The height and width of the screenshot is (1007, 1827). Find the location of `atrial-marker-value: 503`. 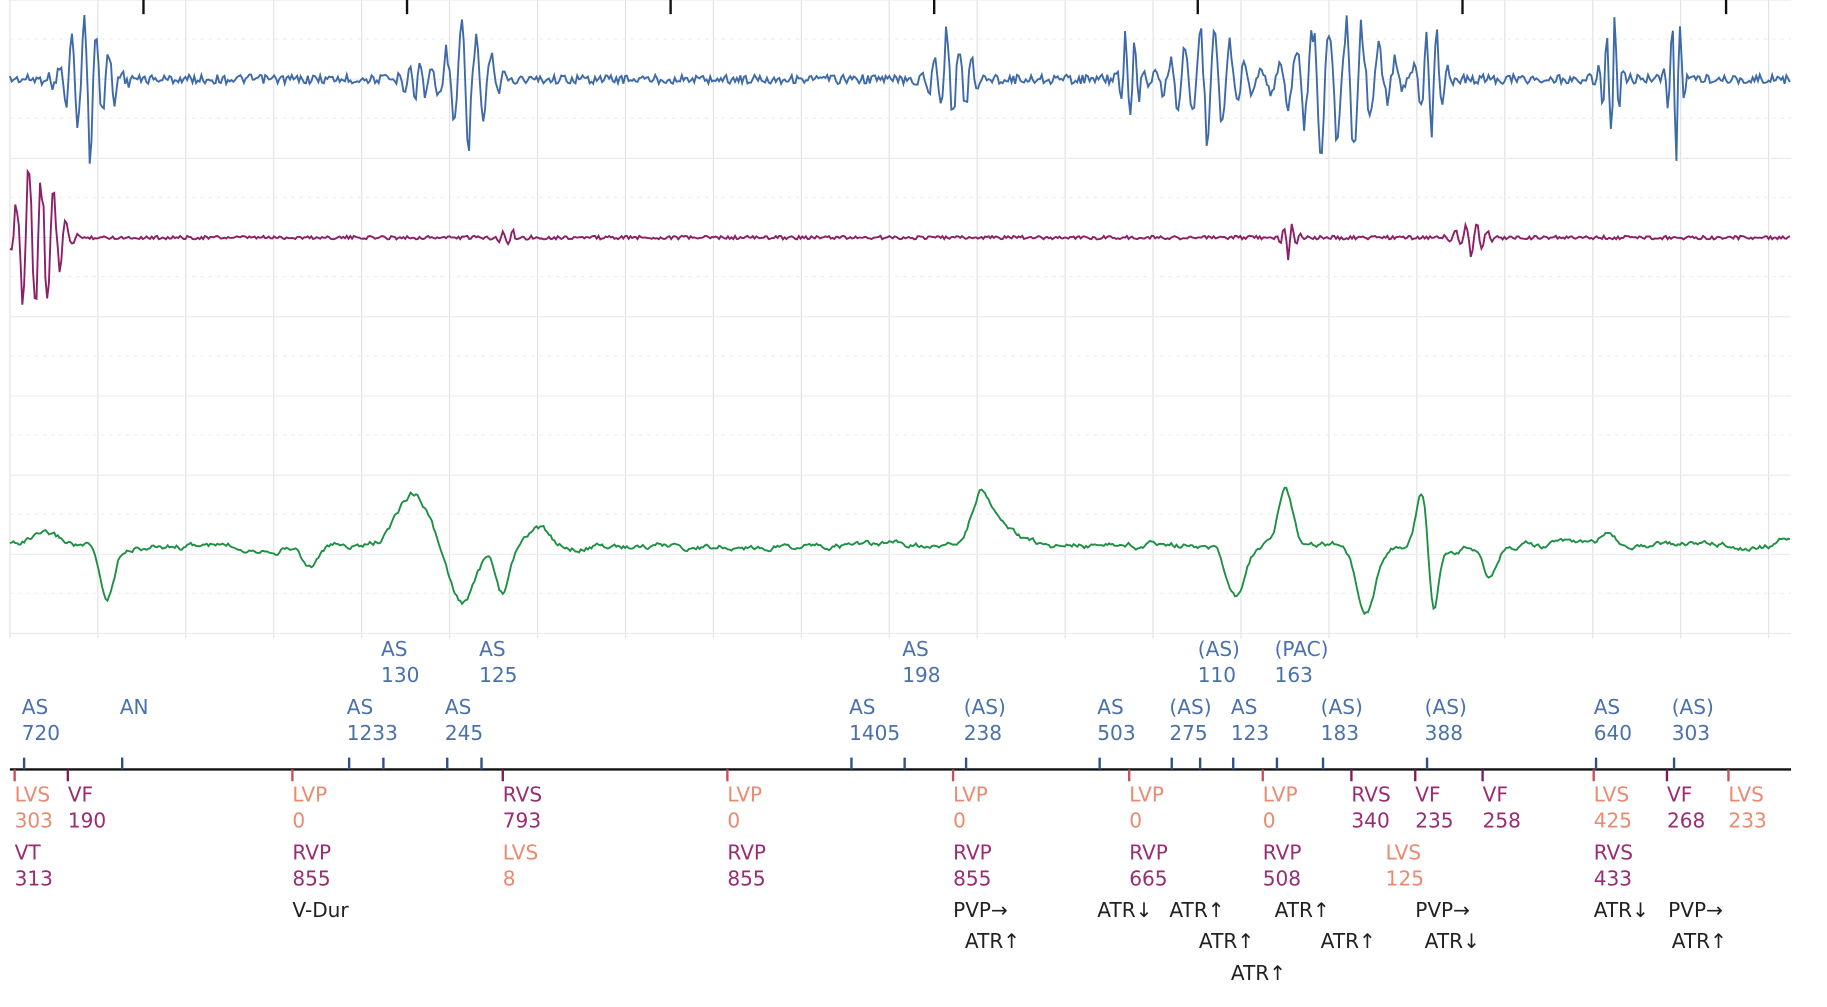

atrial-marker-value: 503 is located at coordinates (1116, 733).